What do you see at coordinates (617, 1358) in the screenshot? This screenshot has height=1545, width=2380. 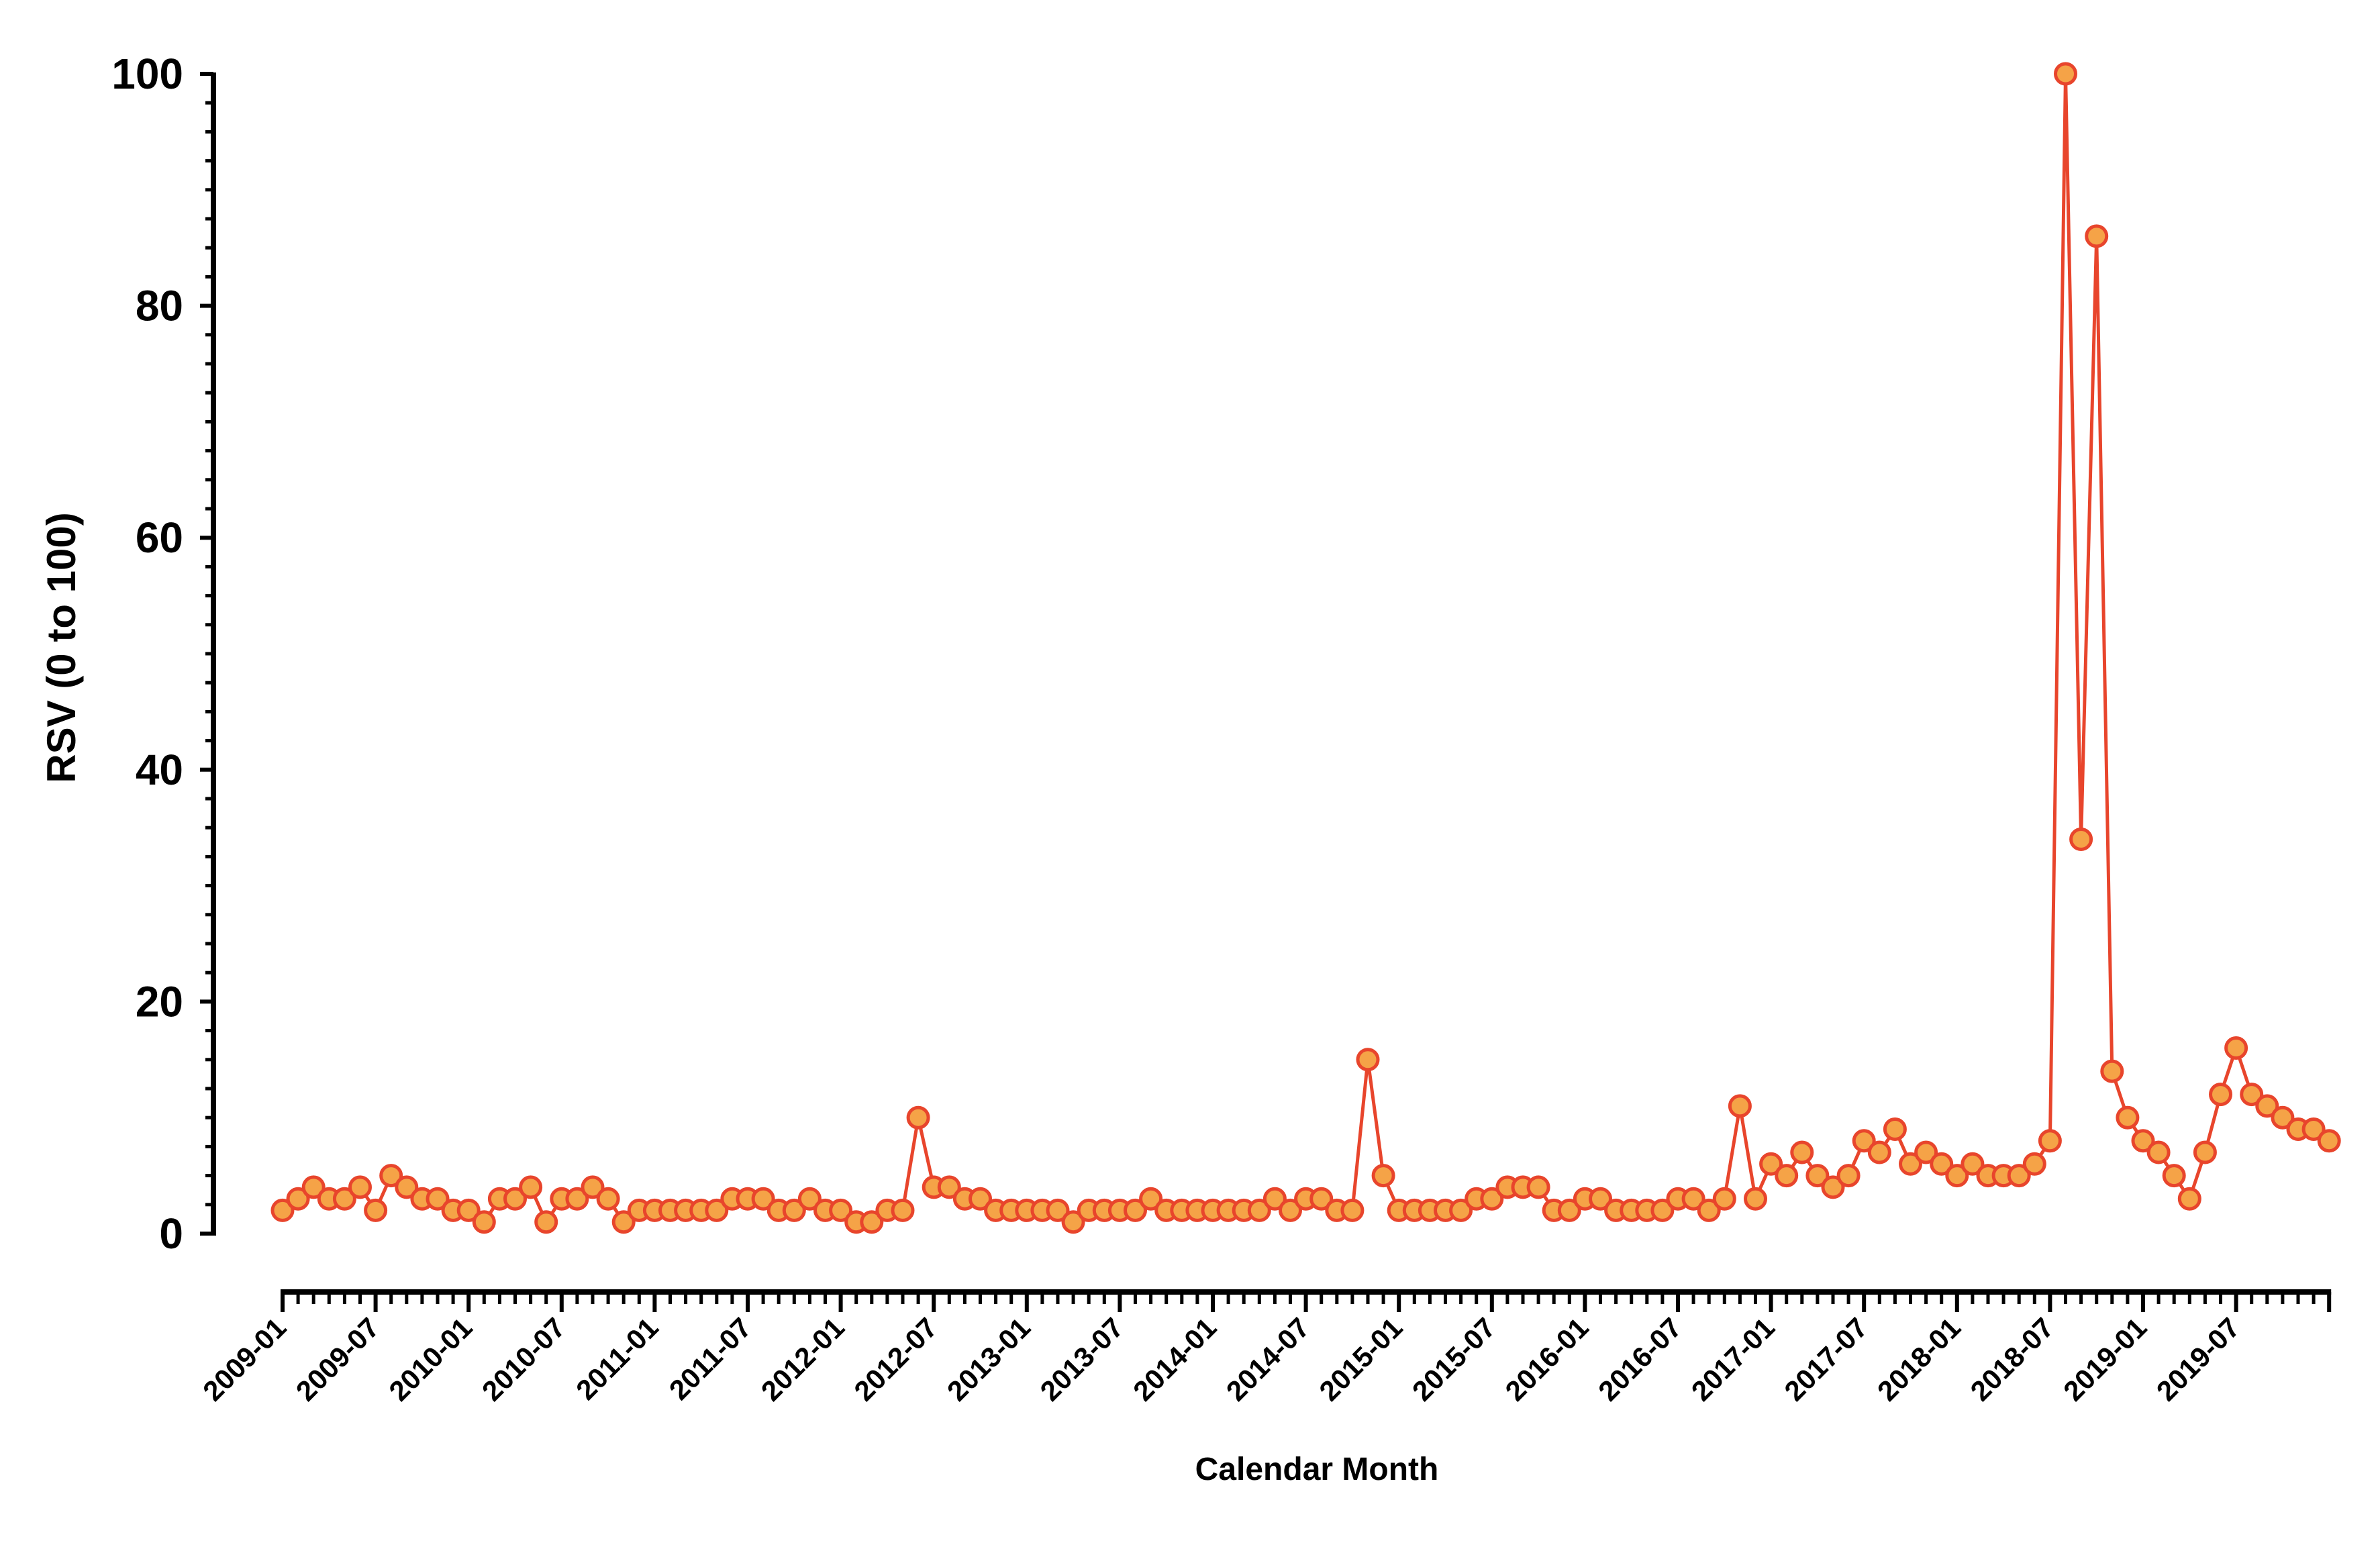 I see `x-tick-label: 2011-01` at bounding box center [617, 1358].